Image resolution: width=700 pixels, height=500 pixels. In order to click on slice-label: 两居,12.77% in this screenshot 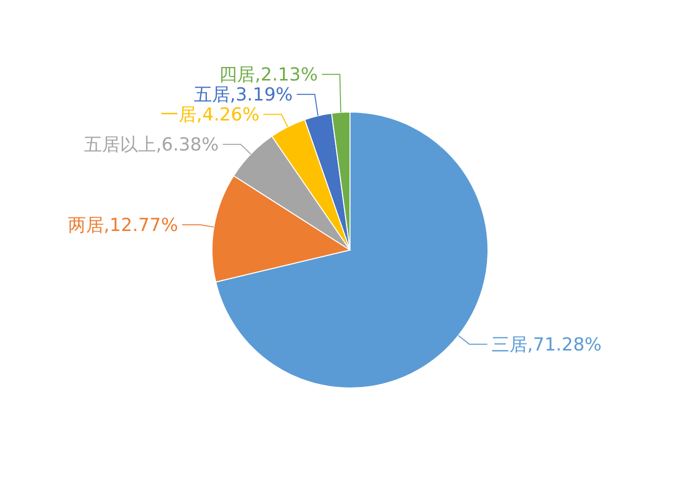, I will do `click(123, 225)`.